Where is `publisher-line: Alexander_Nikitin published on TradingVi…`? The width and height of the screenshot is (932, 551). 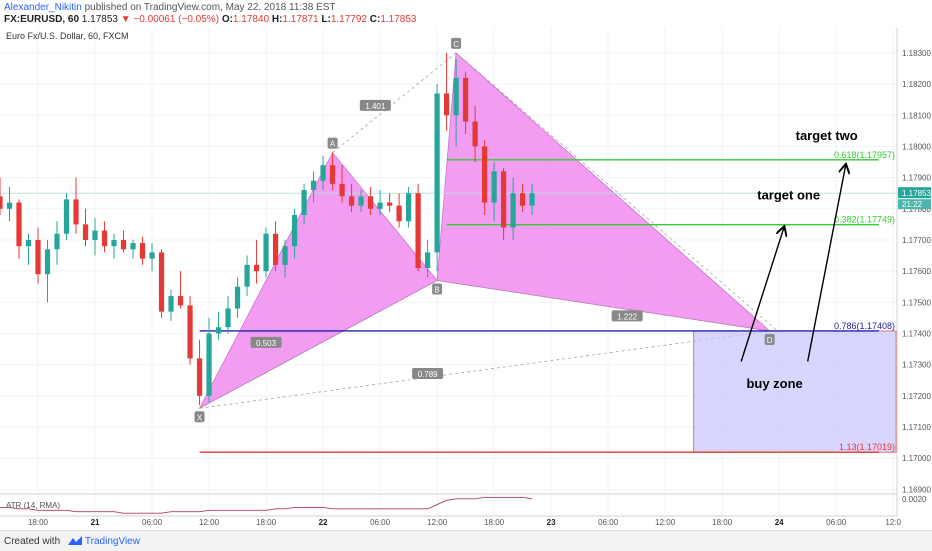 publisher-line: Alexander_Nikitin published on TradingVi… is located at coordinates (170, 7).